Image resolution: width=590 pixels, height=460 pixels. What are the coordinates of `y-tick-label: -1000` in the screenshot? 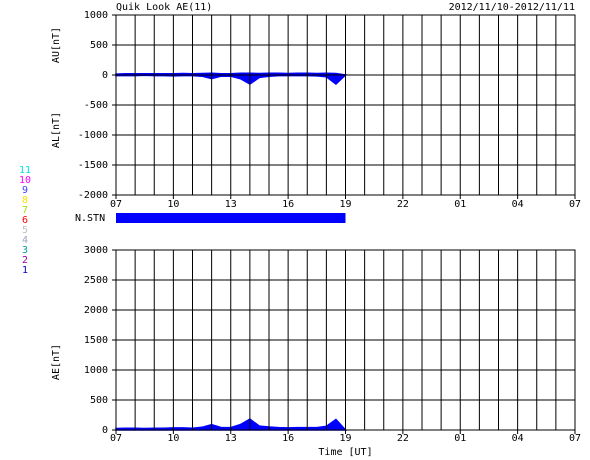 It's located at (93, 135).